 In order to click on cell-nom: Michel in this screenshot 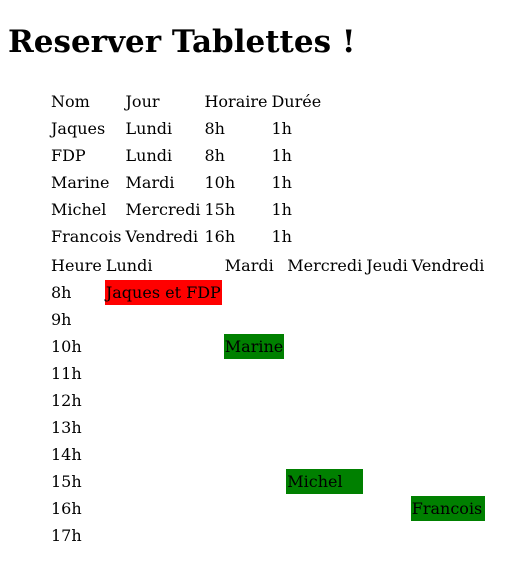, I will do `click(79, 209)`.